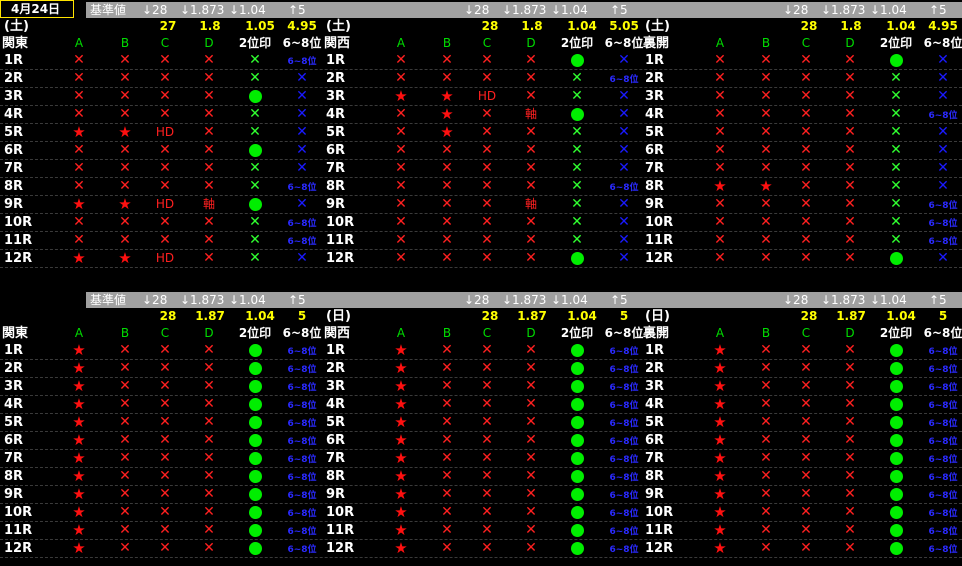  I want to click on column-header-2位印: 2位印, so click(896, 43).